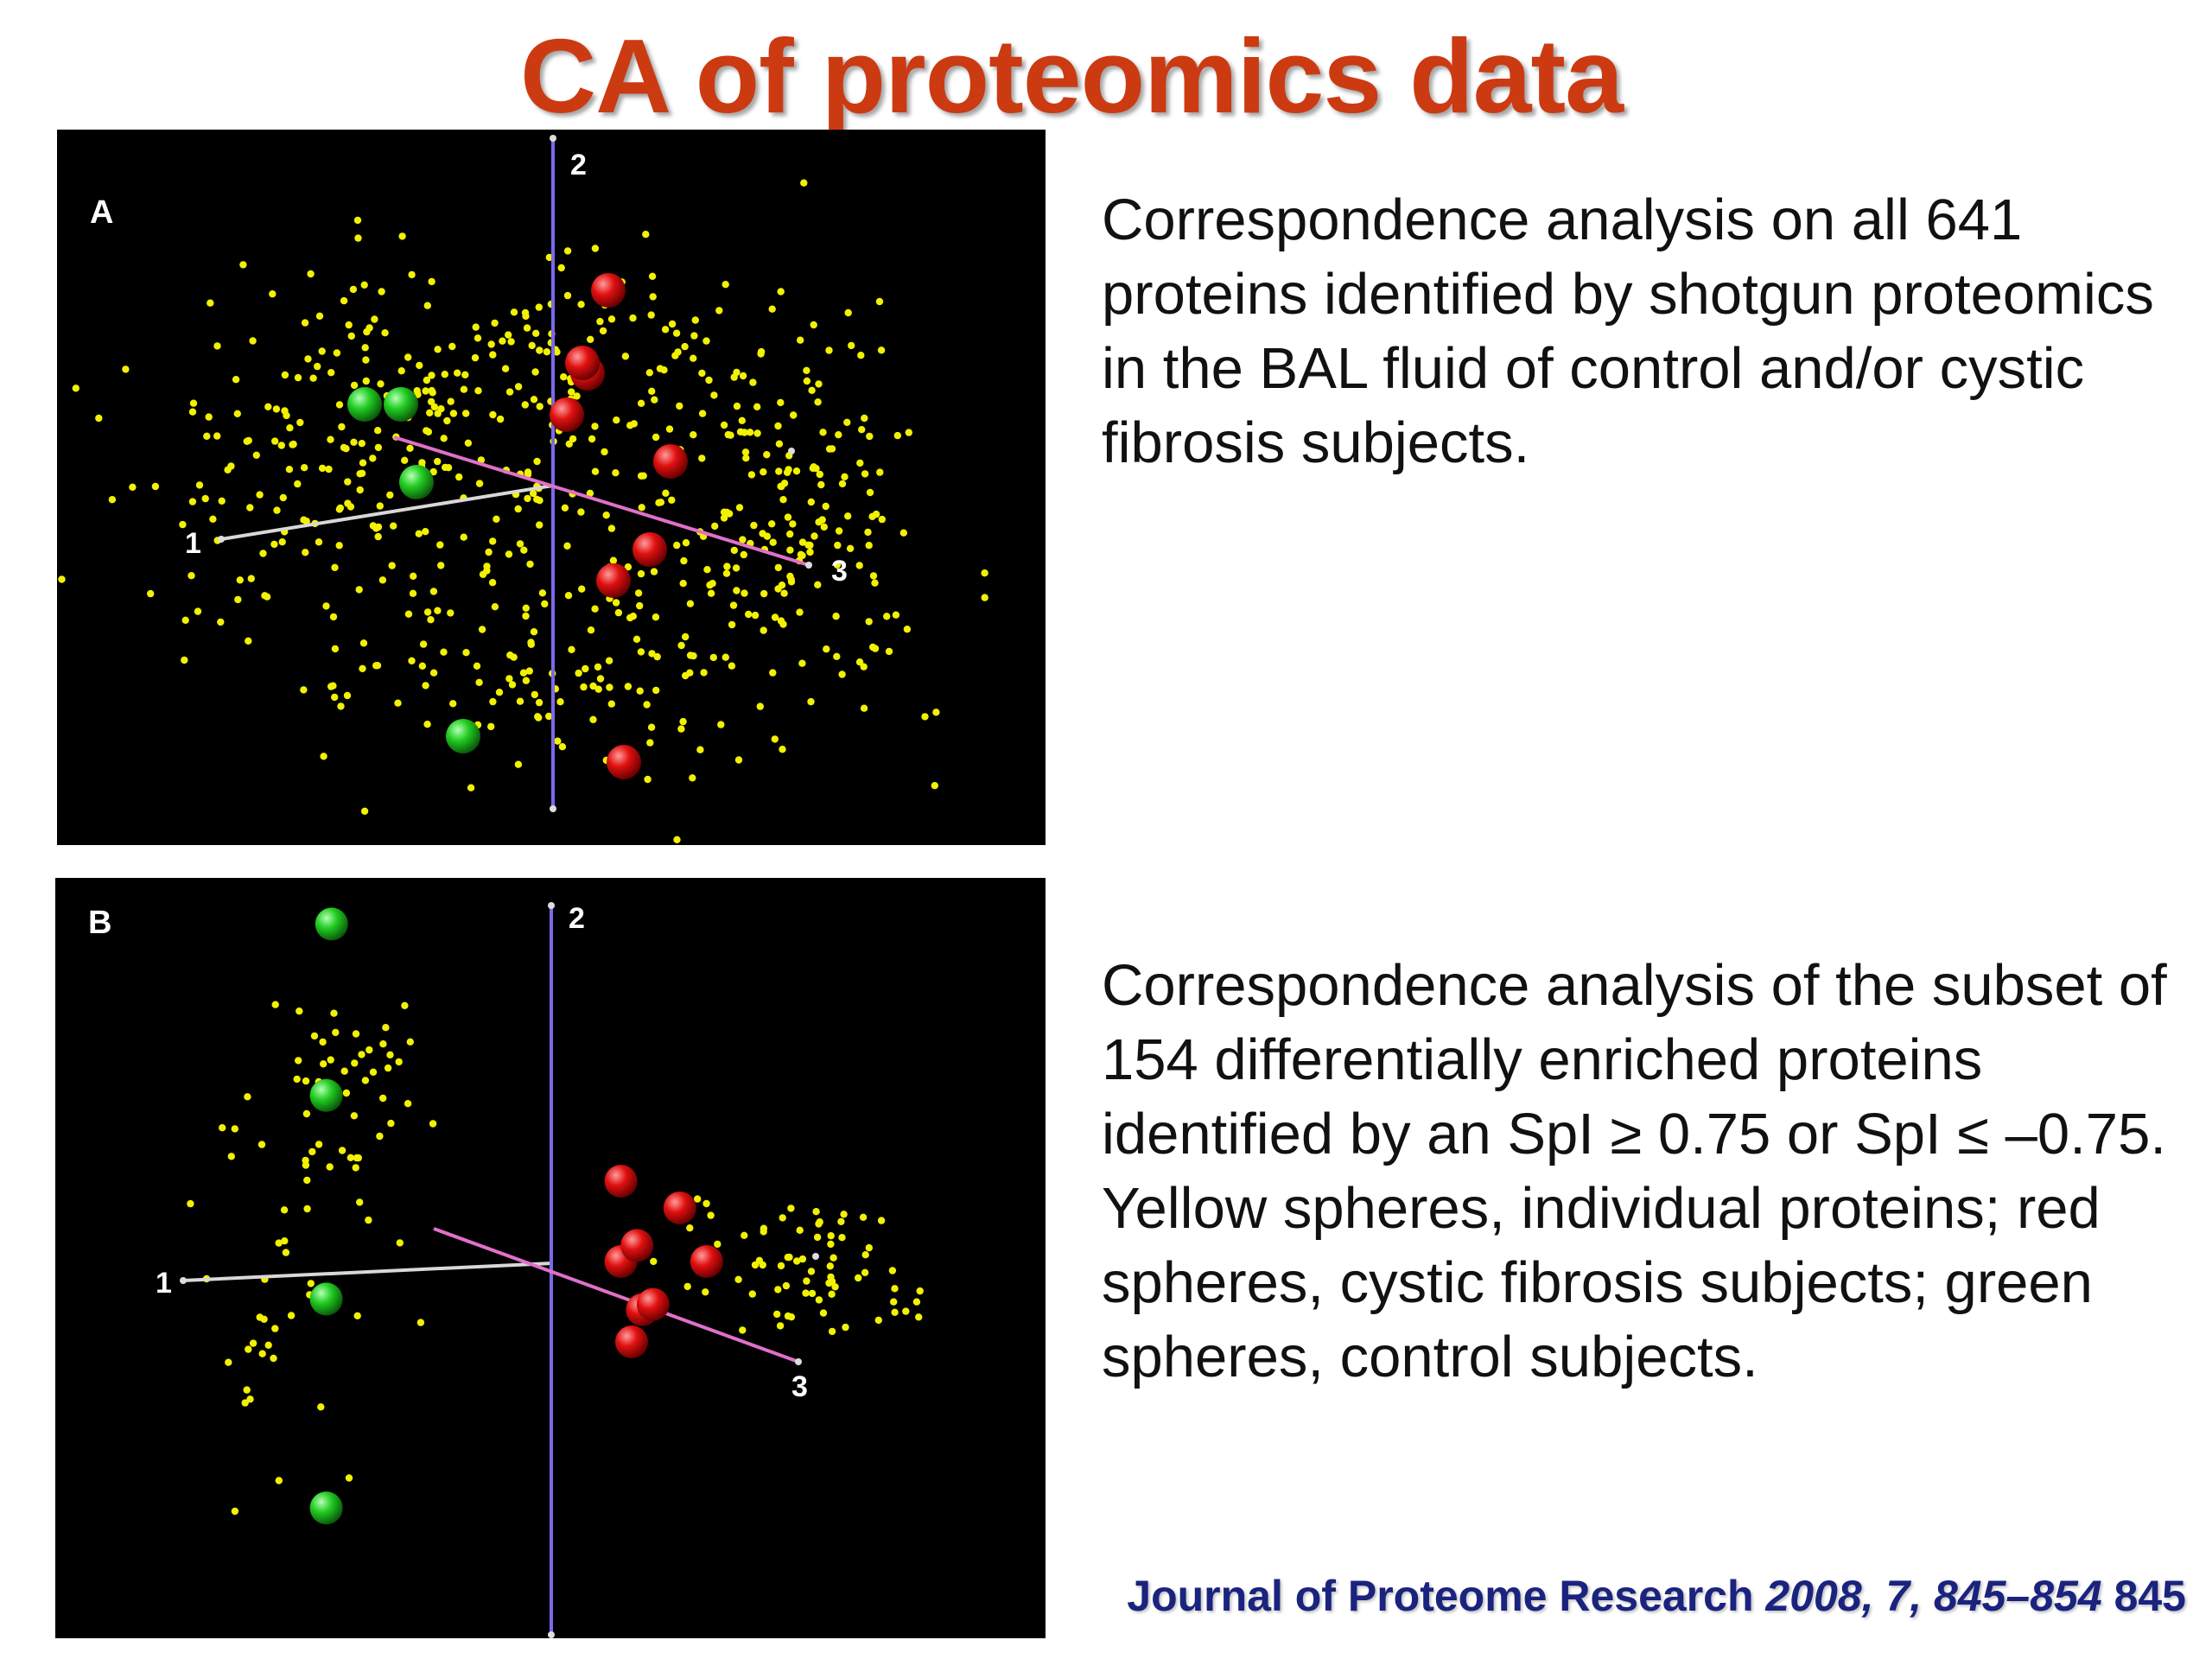 This screenshot has width=2212, height=1659. I want to click on cystic-fibrosis-point, so click(631, 1341).